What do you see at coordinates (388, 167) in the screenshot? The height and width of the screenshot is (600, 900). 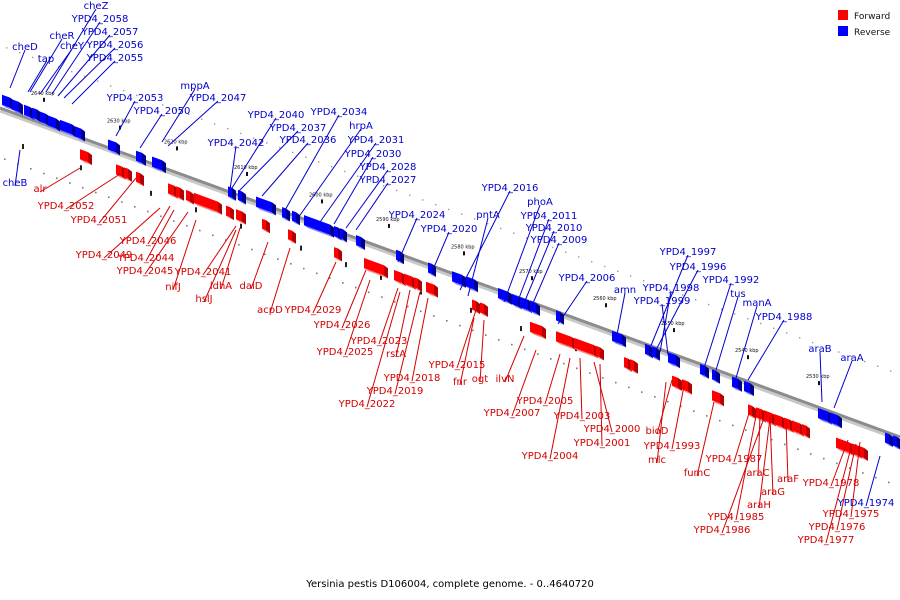 I see `label-reverse: YPD4_2028` at bounding box center [388, 167].